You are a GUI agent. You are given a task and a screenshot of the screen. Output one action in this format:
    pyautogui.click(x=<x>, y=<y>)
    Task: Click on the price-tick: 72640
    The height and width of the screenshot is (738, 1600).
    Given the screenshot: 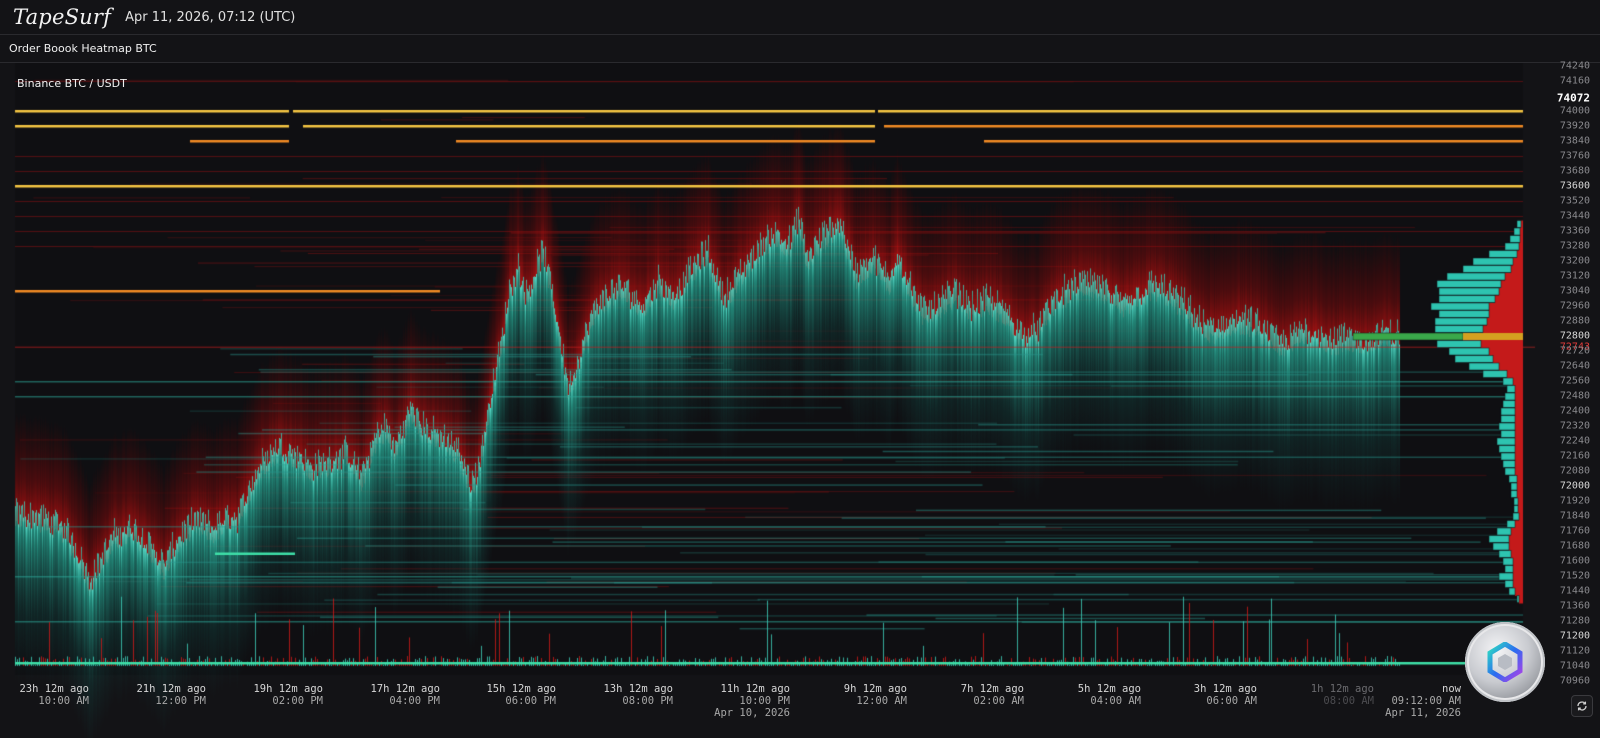 What is the action you would take?
    pyautogui.click(x=1574, y=366)
    